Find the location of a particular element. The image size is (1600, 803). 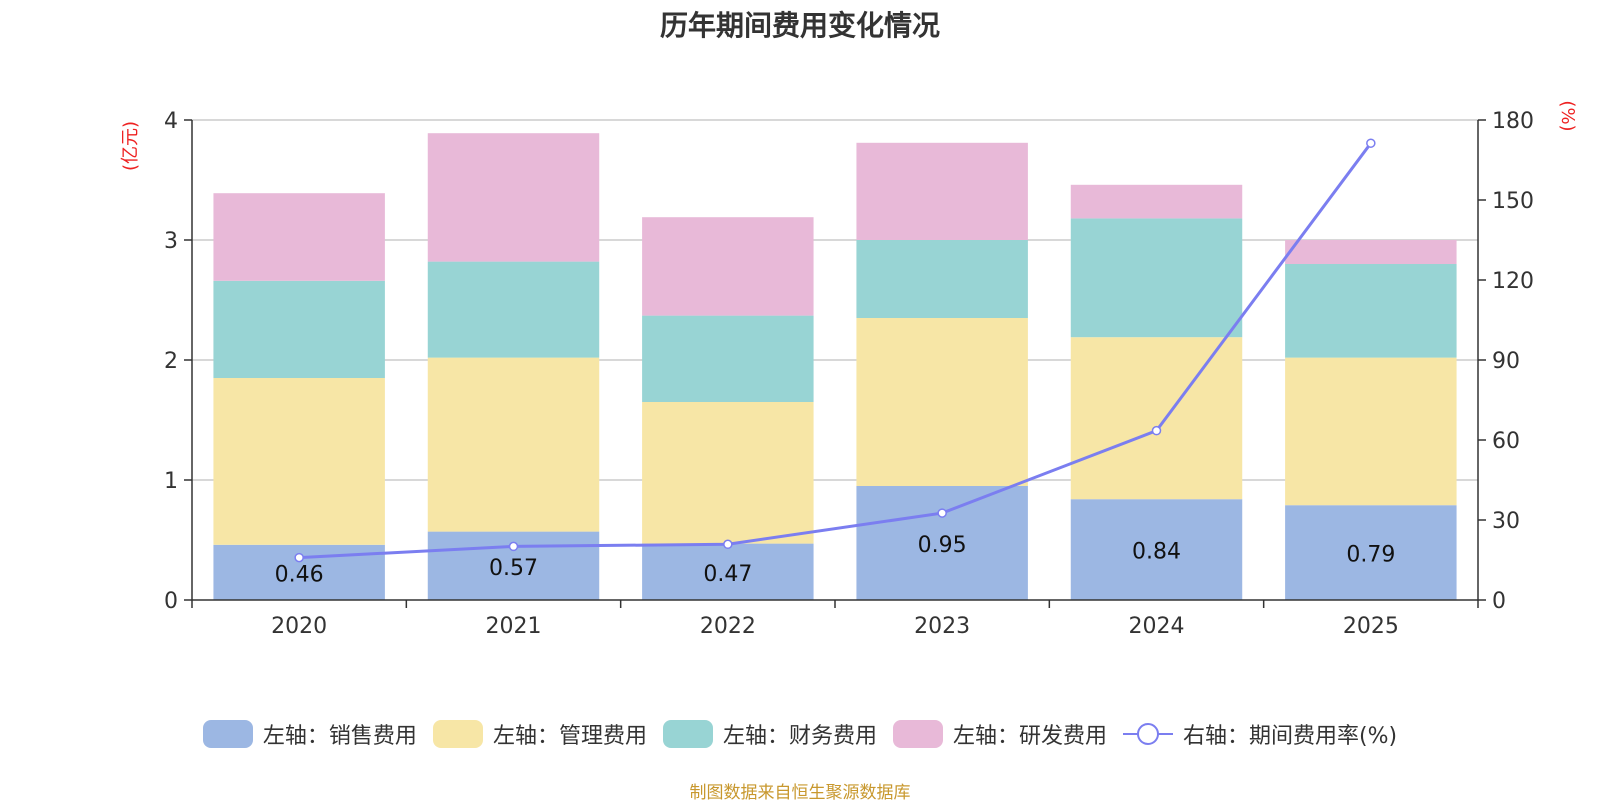

data-label: 0.95 is located at coordinates (942, 545).